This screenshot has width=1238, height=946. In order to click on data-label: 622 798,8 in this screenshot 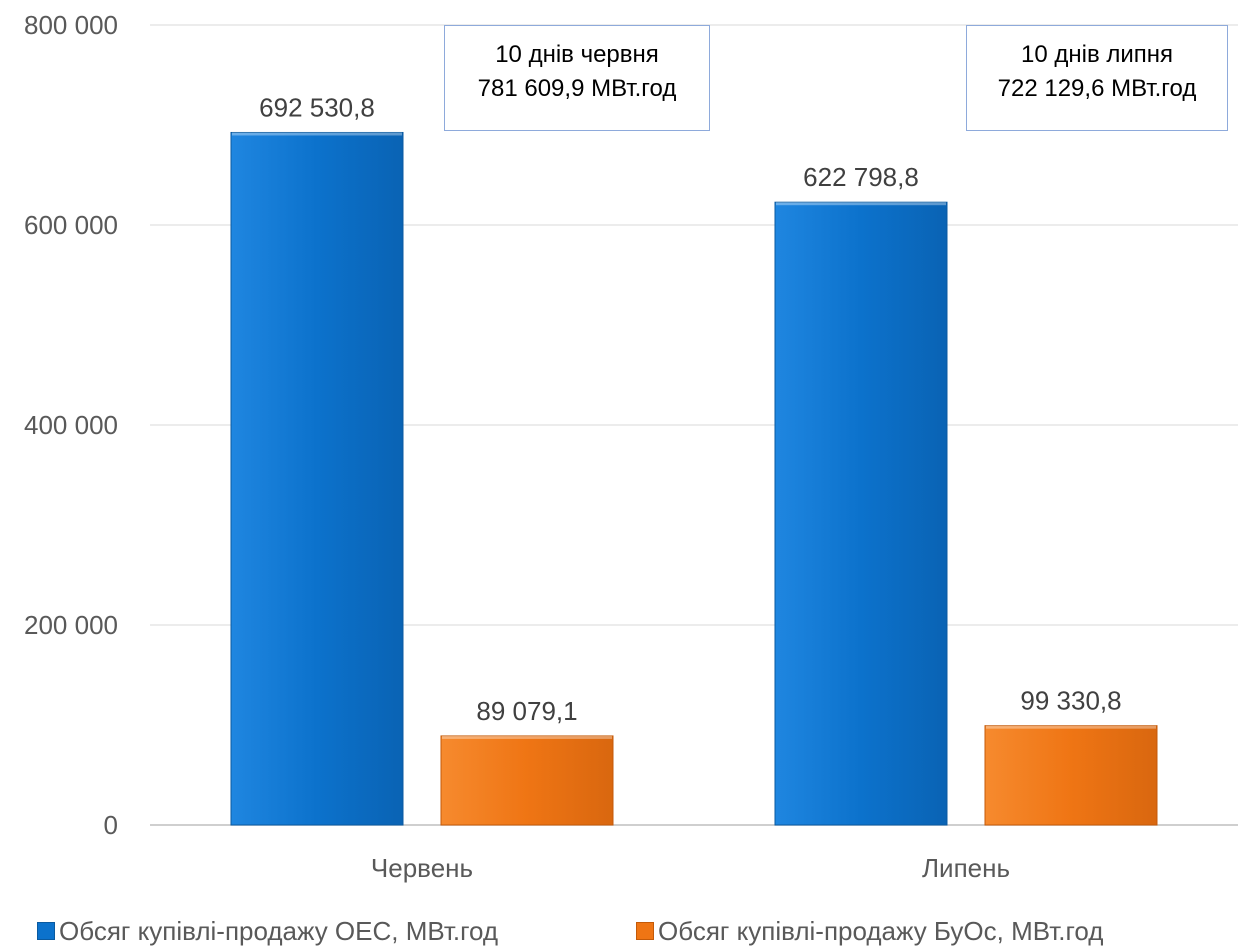, I will do `click(861, 177)`.